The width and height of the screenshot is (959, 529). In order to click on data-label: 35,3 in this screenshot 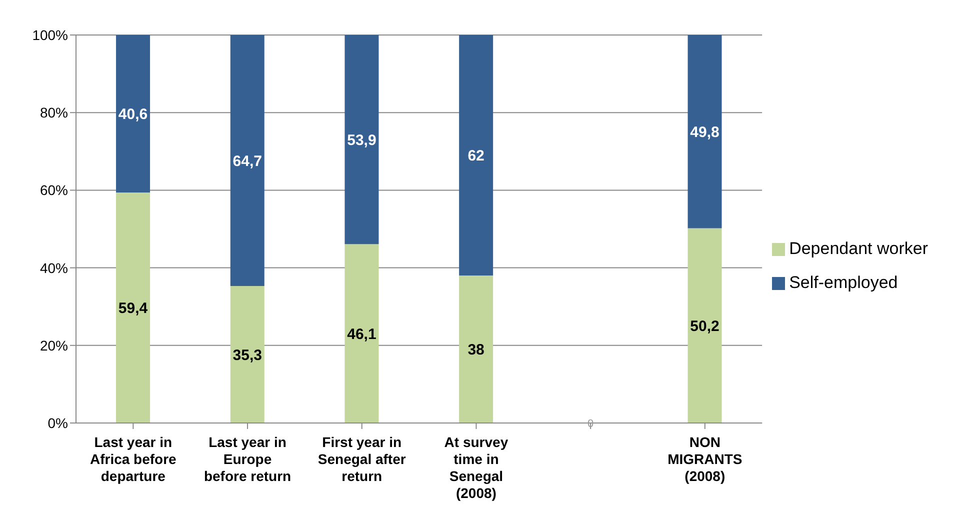, I will do `click(247, 355)`.